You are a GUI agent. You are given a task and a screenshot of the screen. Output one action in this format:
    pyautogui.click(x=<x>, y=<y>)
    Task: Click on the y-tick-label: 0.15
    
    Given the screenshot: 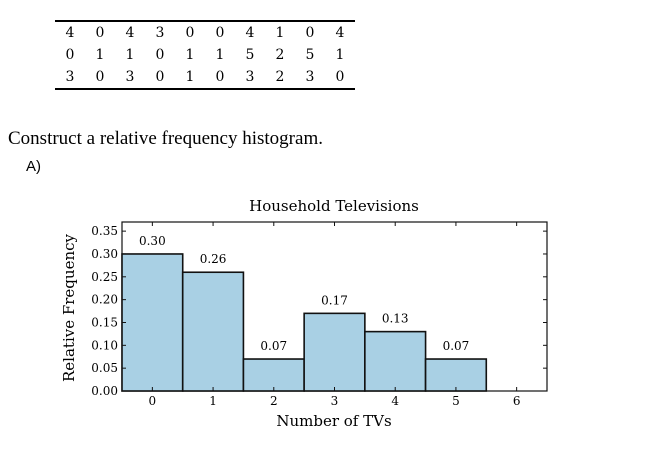 What is the action you would take?
    pyautogui.click(x=104, y=322)
    